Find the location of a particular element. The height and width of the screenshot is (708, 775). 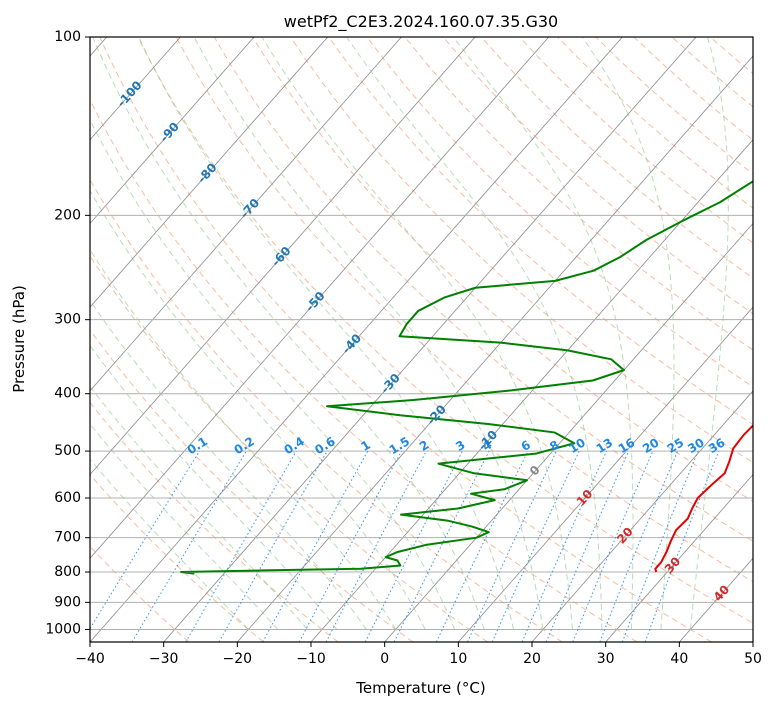

x-tick-label: 50 is located at coordinates (753, 659).